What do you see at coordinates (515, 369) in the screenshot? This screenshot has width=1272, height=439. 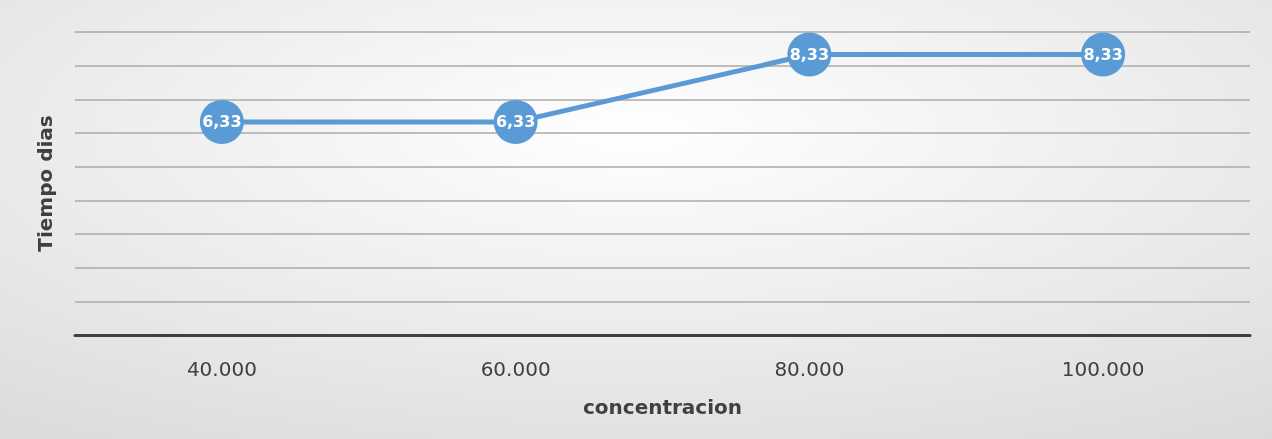 I see `x-tick-label: 60.000` at bounding box center [515, 369].